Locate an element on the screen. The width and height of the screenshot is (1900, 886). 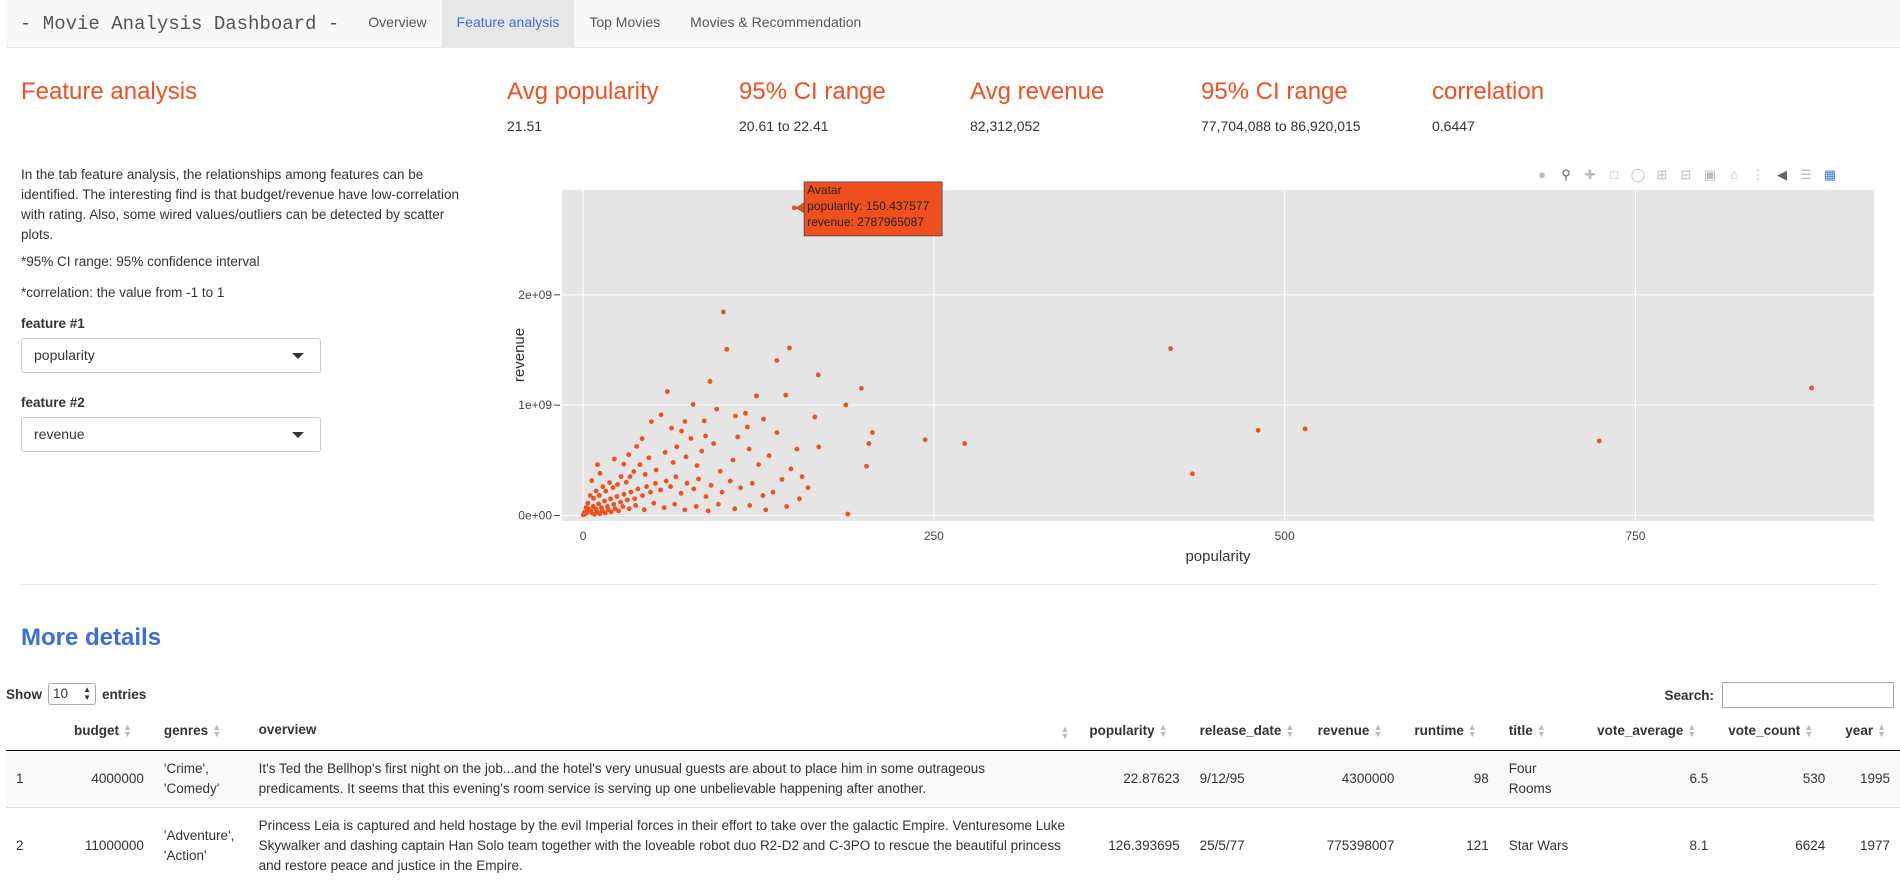
spike-icon: ⋮ is located at coordinates (1758, 174).